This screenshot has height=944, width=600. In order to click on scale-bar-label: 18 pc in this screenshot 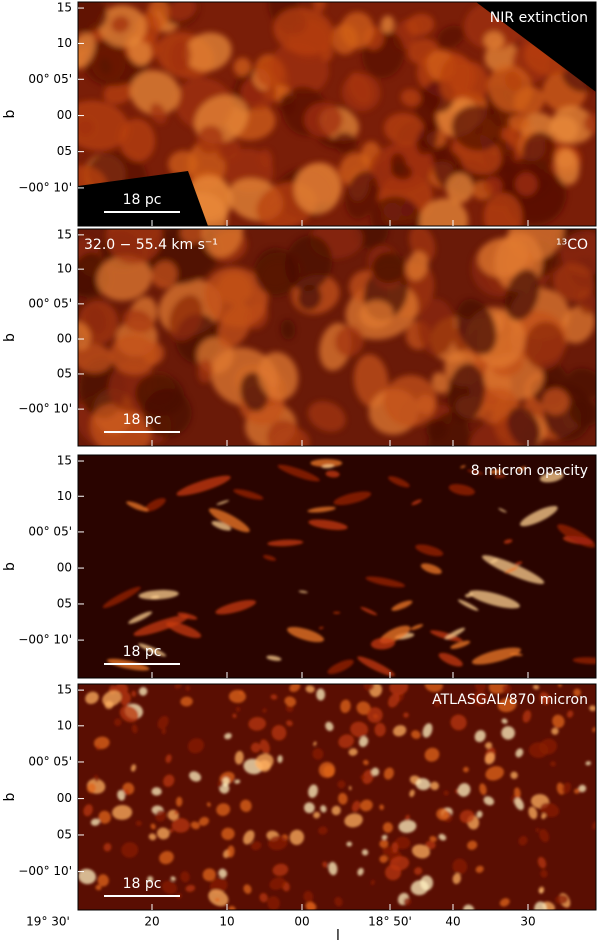, I will do `click(142, 200)`.